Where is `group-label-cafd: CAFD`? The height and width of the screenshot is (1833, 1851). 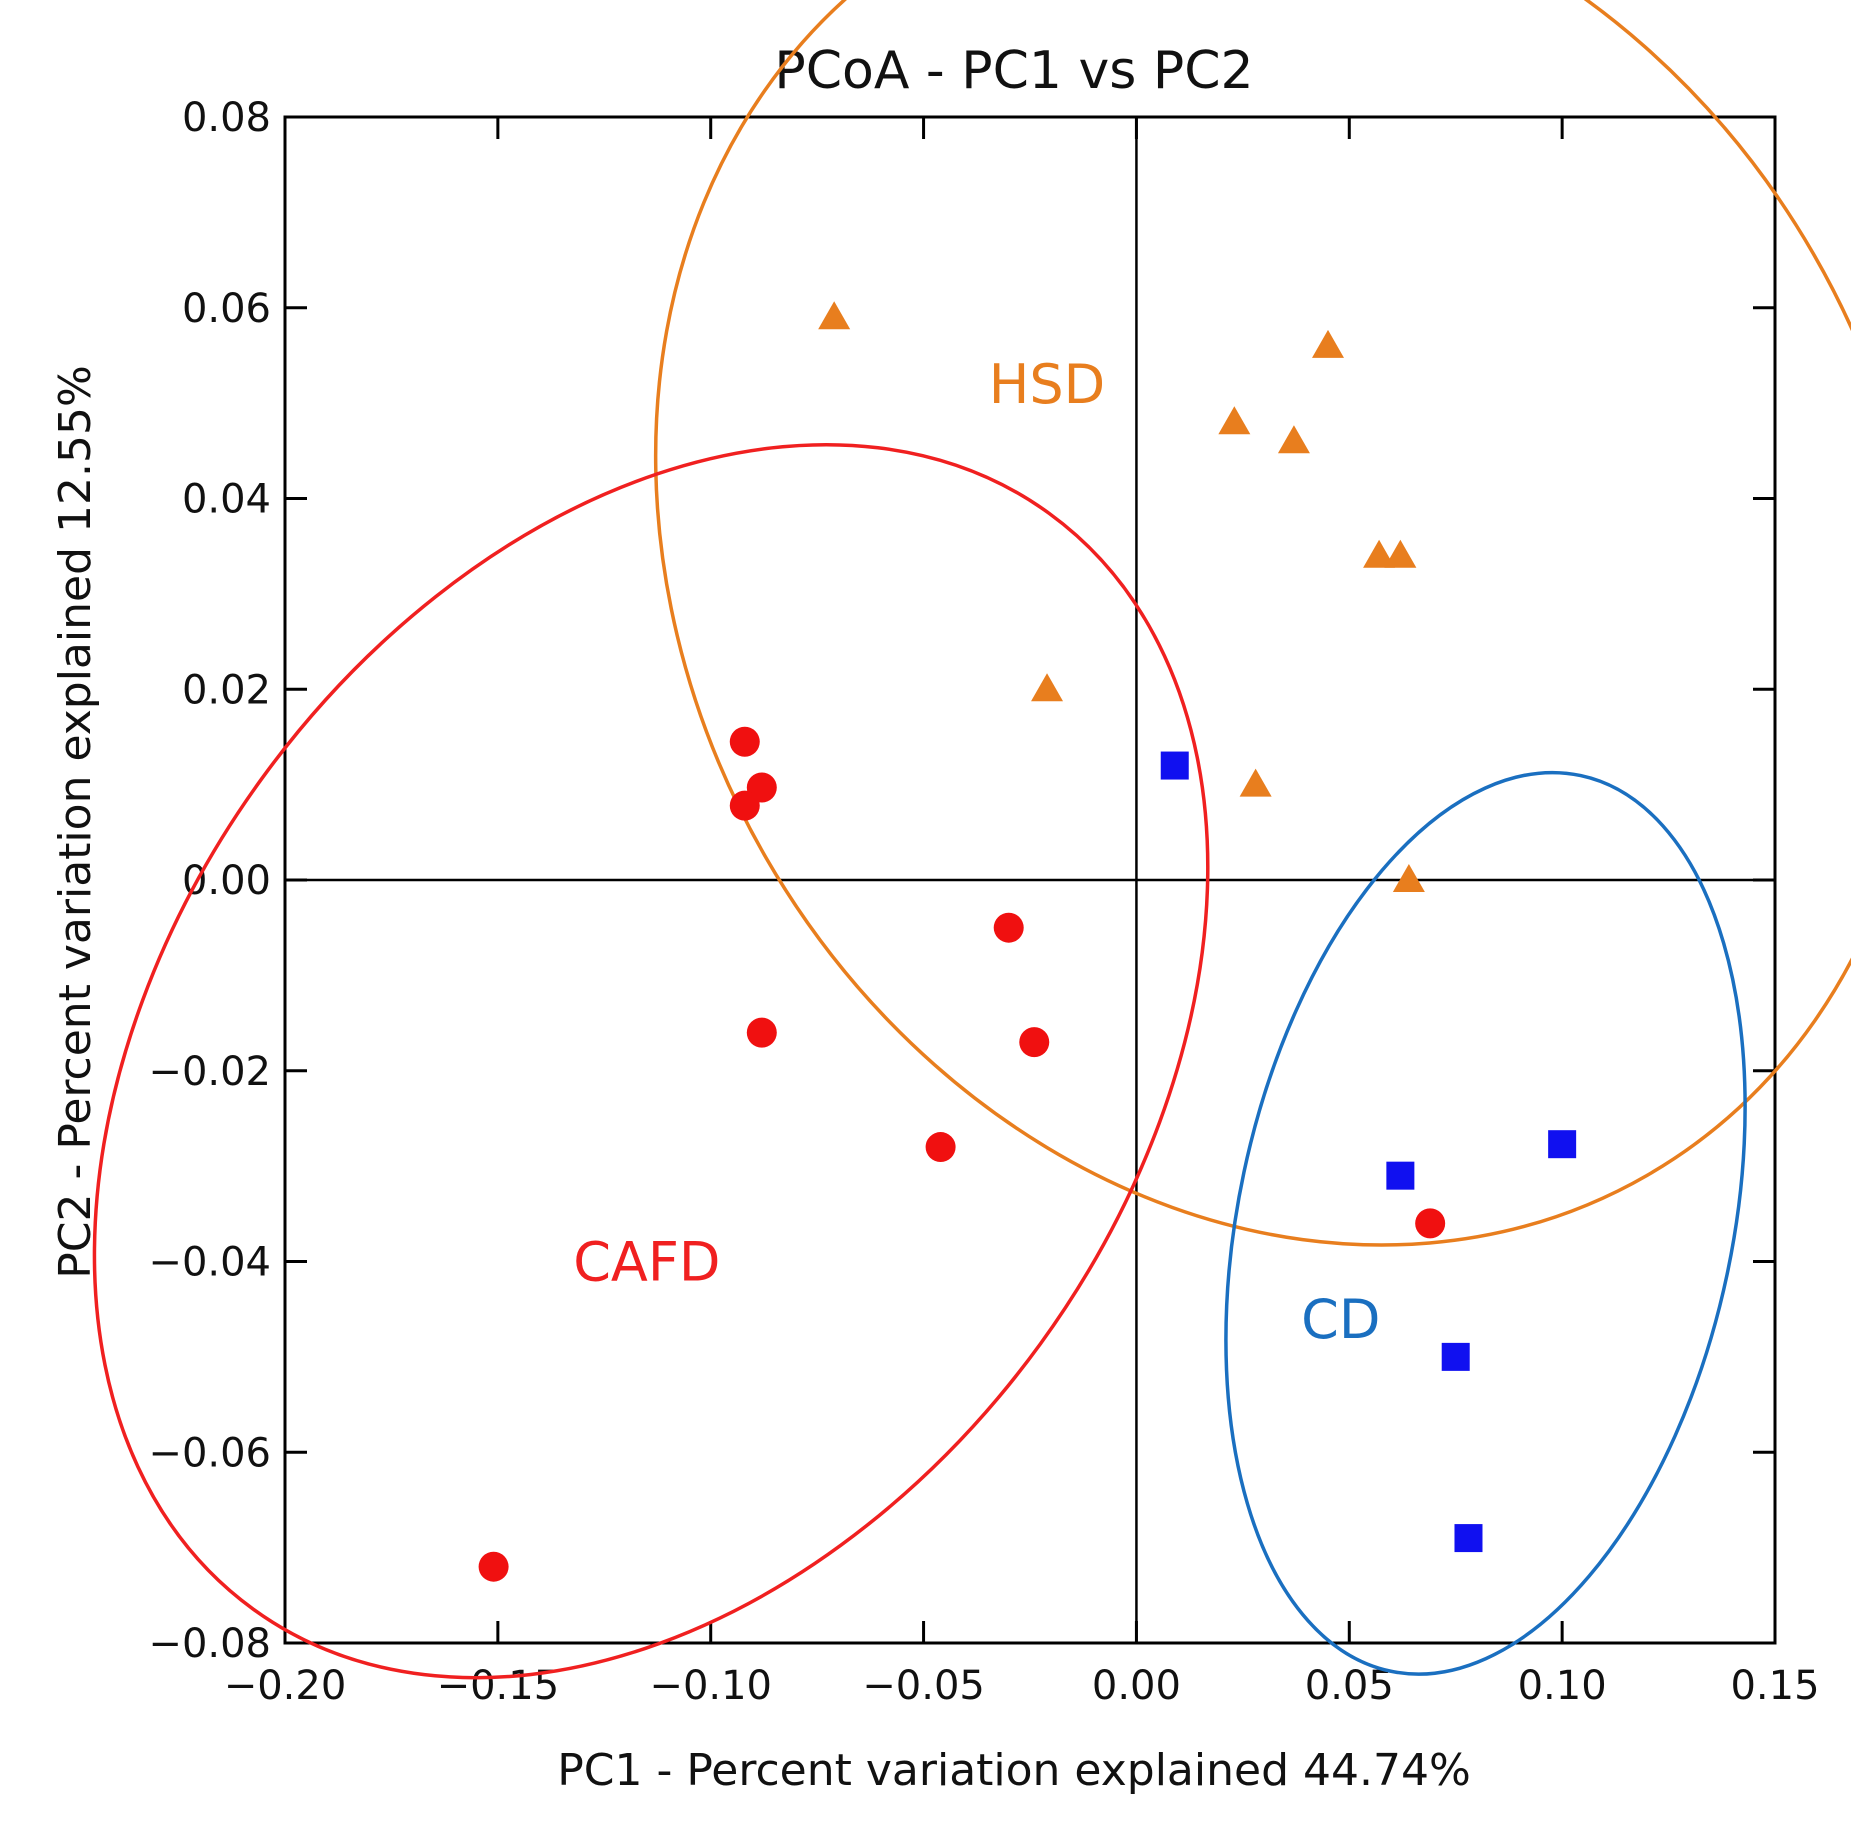
group-label-cafd: CAFD is located at coordinates (646, 1262).